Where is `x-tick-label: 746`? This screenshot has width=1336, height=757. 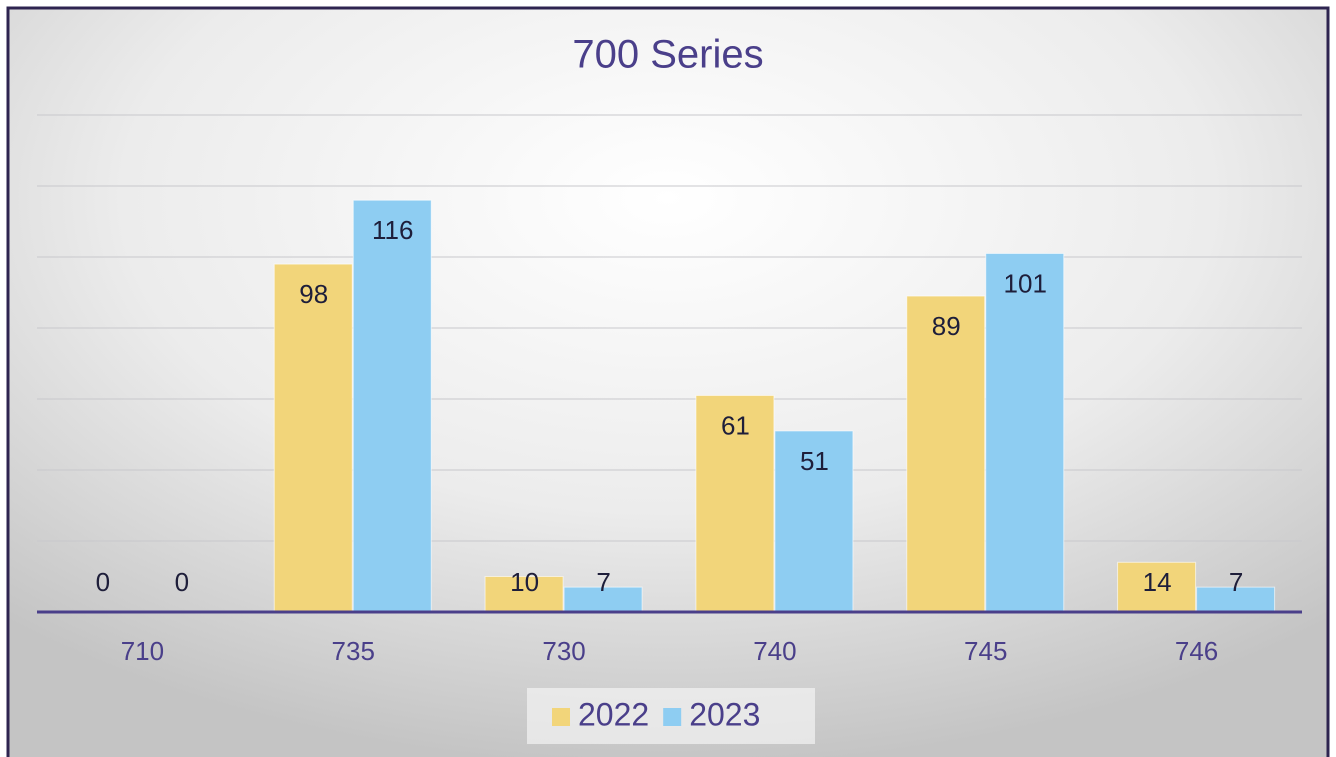
x-tick-label: 746 is located at coordinates (1196, 651).